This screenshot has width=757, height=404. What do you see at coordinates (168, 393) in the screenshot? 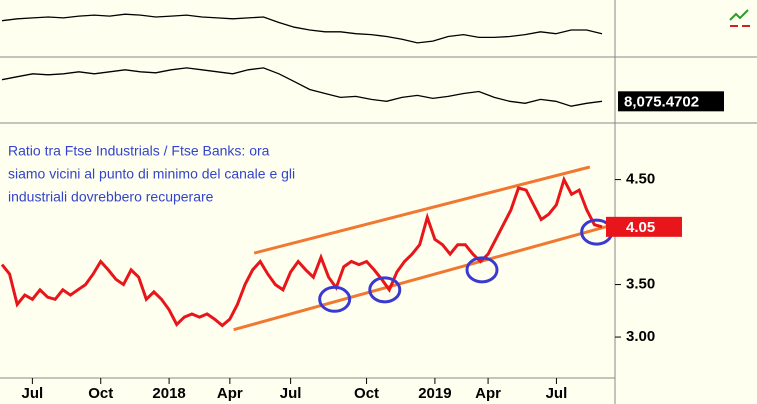
I see `x-tick-label: 2018` at bounding box center [168, 393].